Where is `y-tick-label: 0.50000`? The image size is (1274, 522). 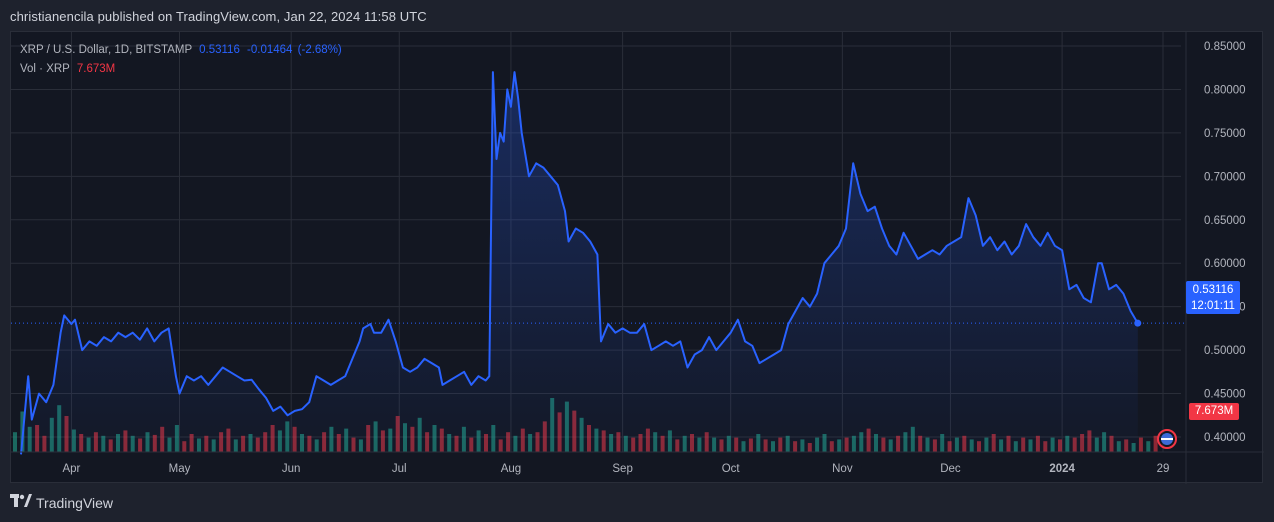 y-tick-label: 0.50000 is located at coordinates (1225, 351).